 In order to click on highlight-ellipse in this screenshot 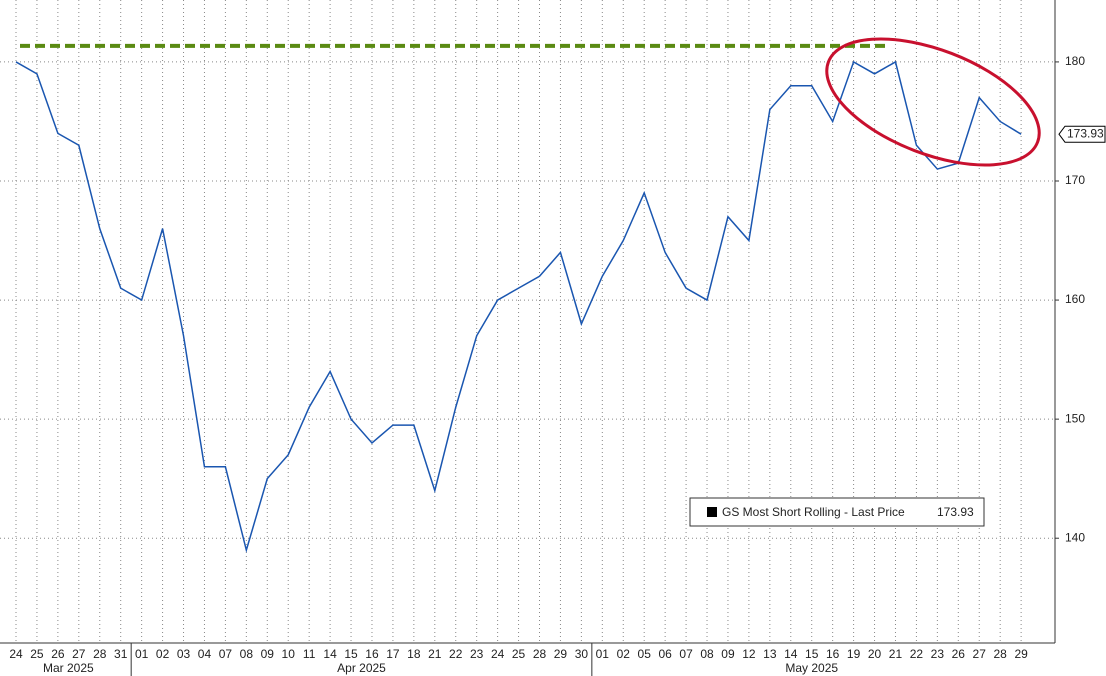, I will do `click(933, 102)`.